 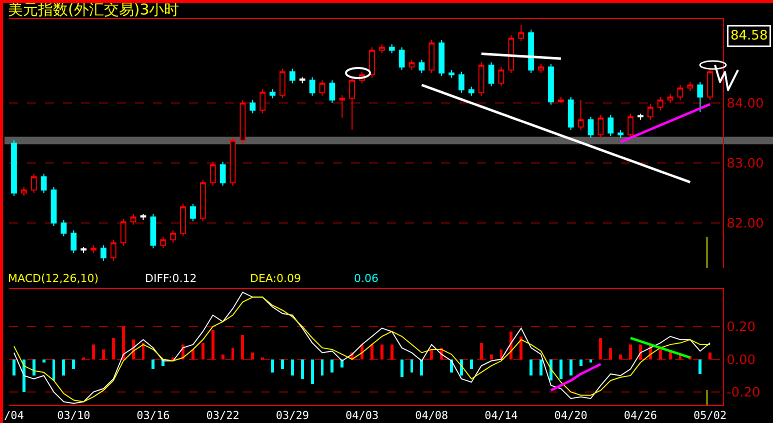 What do you see at coordinates (153, 415) in the screenshot?
I see `x-tick-label: 03/16` at bounding box center [153, 415].